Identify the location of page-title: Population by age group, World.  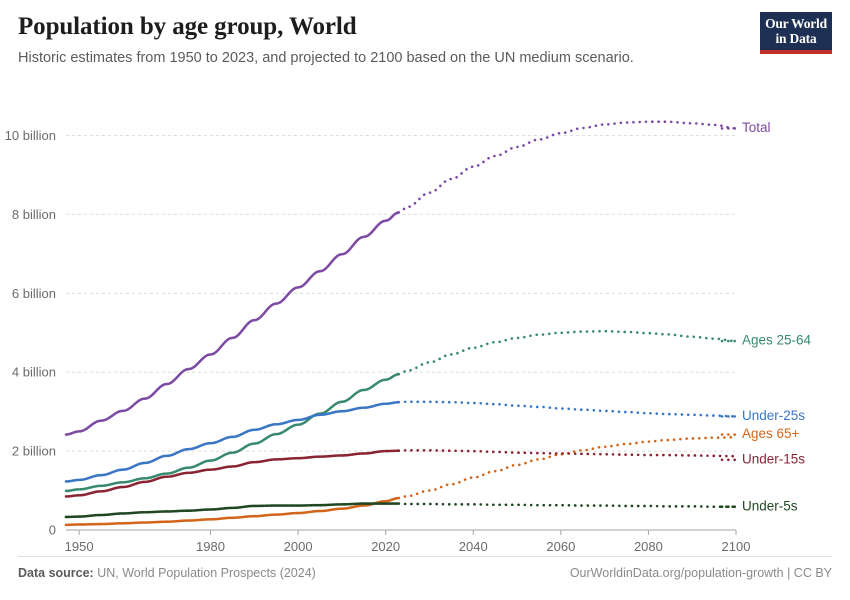
(187, 26).